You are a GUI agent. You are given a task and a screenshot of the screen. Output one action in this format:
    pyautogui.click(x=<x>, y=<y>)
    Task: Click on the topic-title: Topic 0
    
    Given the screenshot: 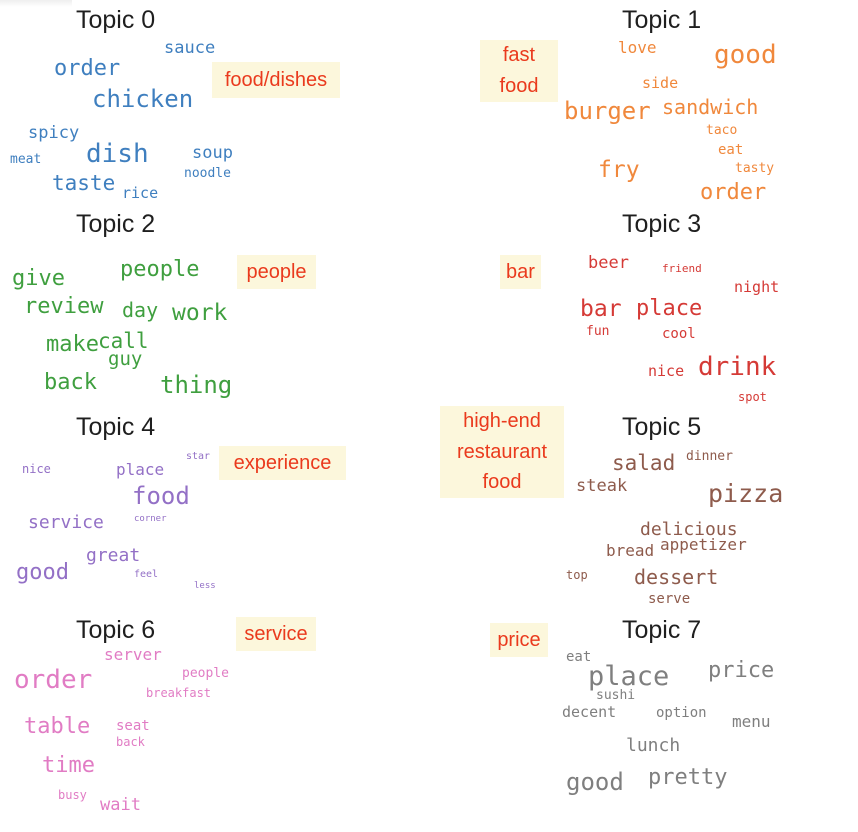 What is the action you would take?
    pyautogui.click(x=116, y=20)
    